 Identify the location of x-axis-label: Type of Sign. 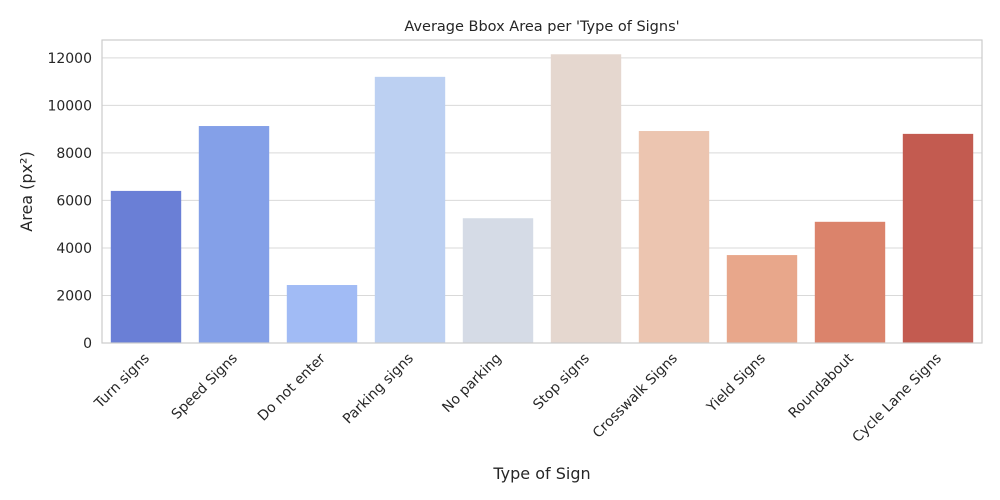
(541, 473).